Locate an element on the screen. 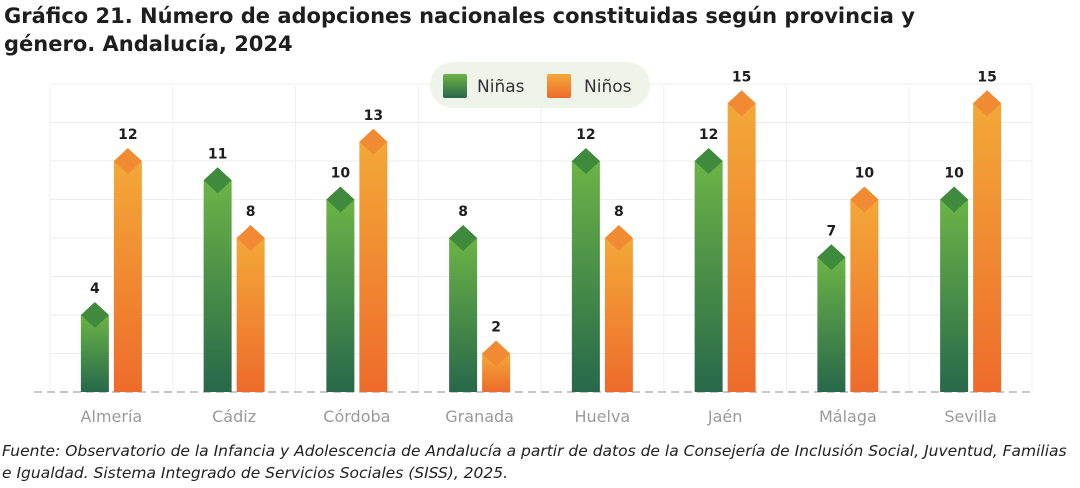  data-label-boys: 2 is located at coordinates (496, 328).